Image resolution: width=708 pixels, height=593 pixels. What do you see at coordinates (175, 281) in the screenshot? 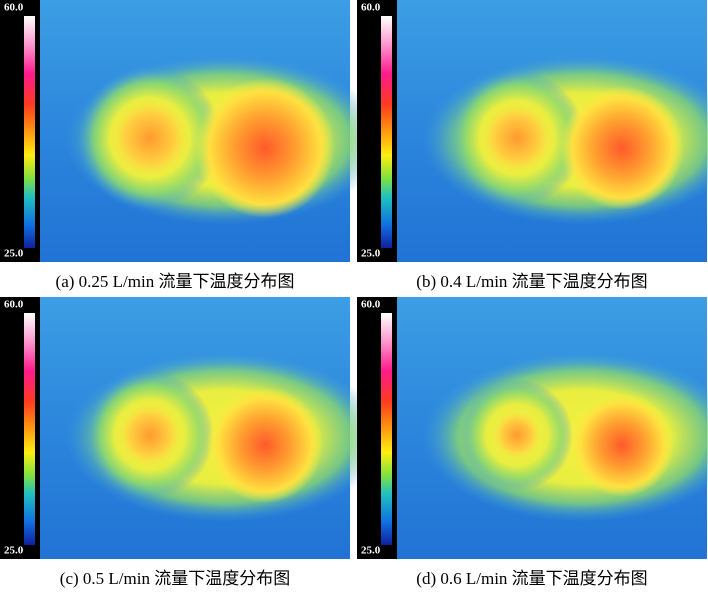
I see `caption: (a) 0.25 L/min 流量下温度分布图` at bounding box center [175, 281].